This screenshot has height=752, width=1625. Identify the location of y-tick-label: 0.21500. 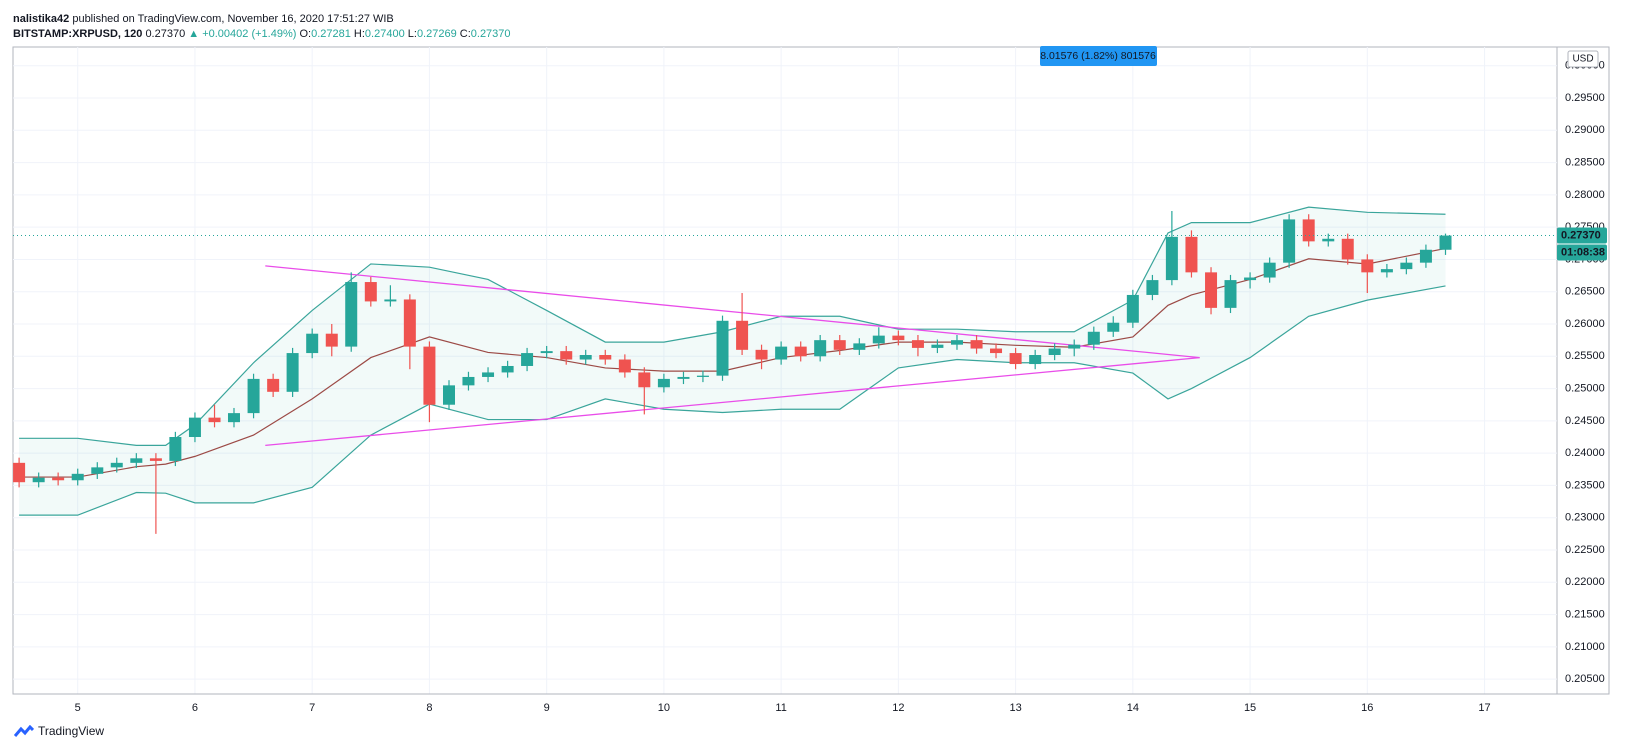
(1585, 614).